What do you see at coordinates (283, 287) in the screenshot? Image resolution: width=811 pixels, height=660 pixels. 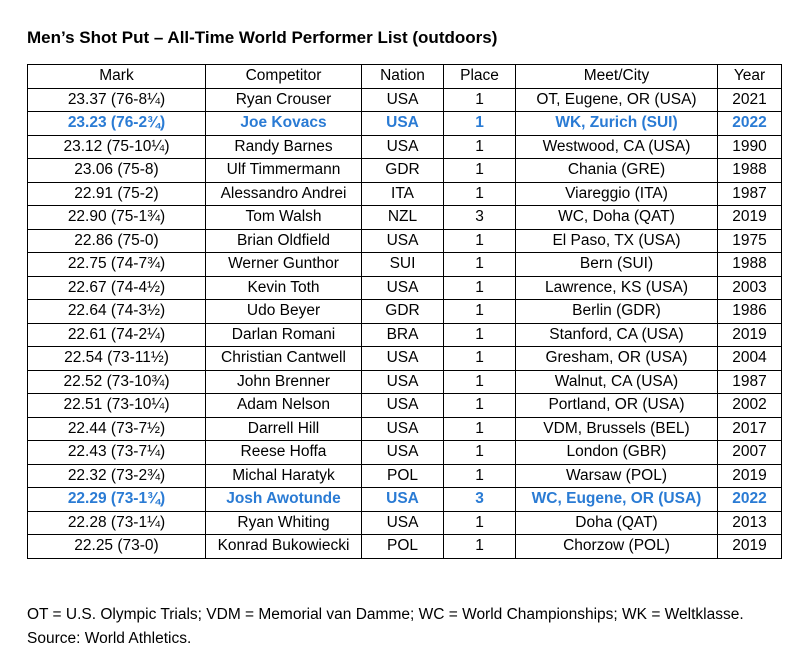 I see `competitor-cell: Kevin Toth` at bounding box center [283, 287].